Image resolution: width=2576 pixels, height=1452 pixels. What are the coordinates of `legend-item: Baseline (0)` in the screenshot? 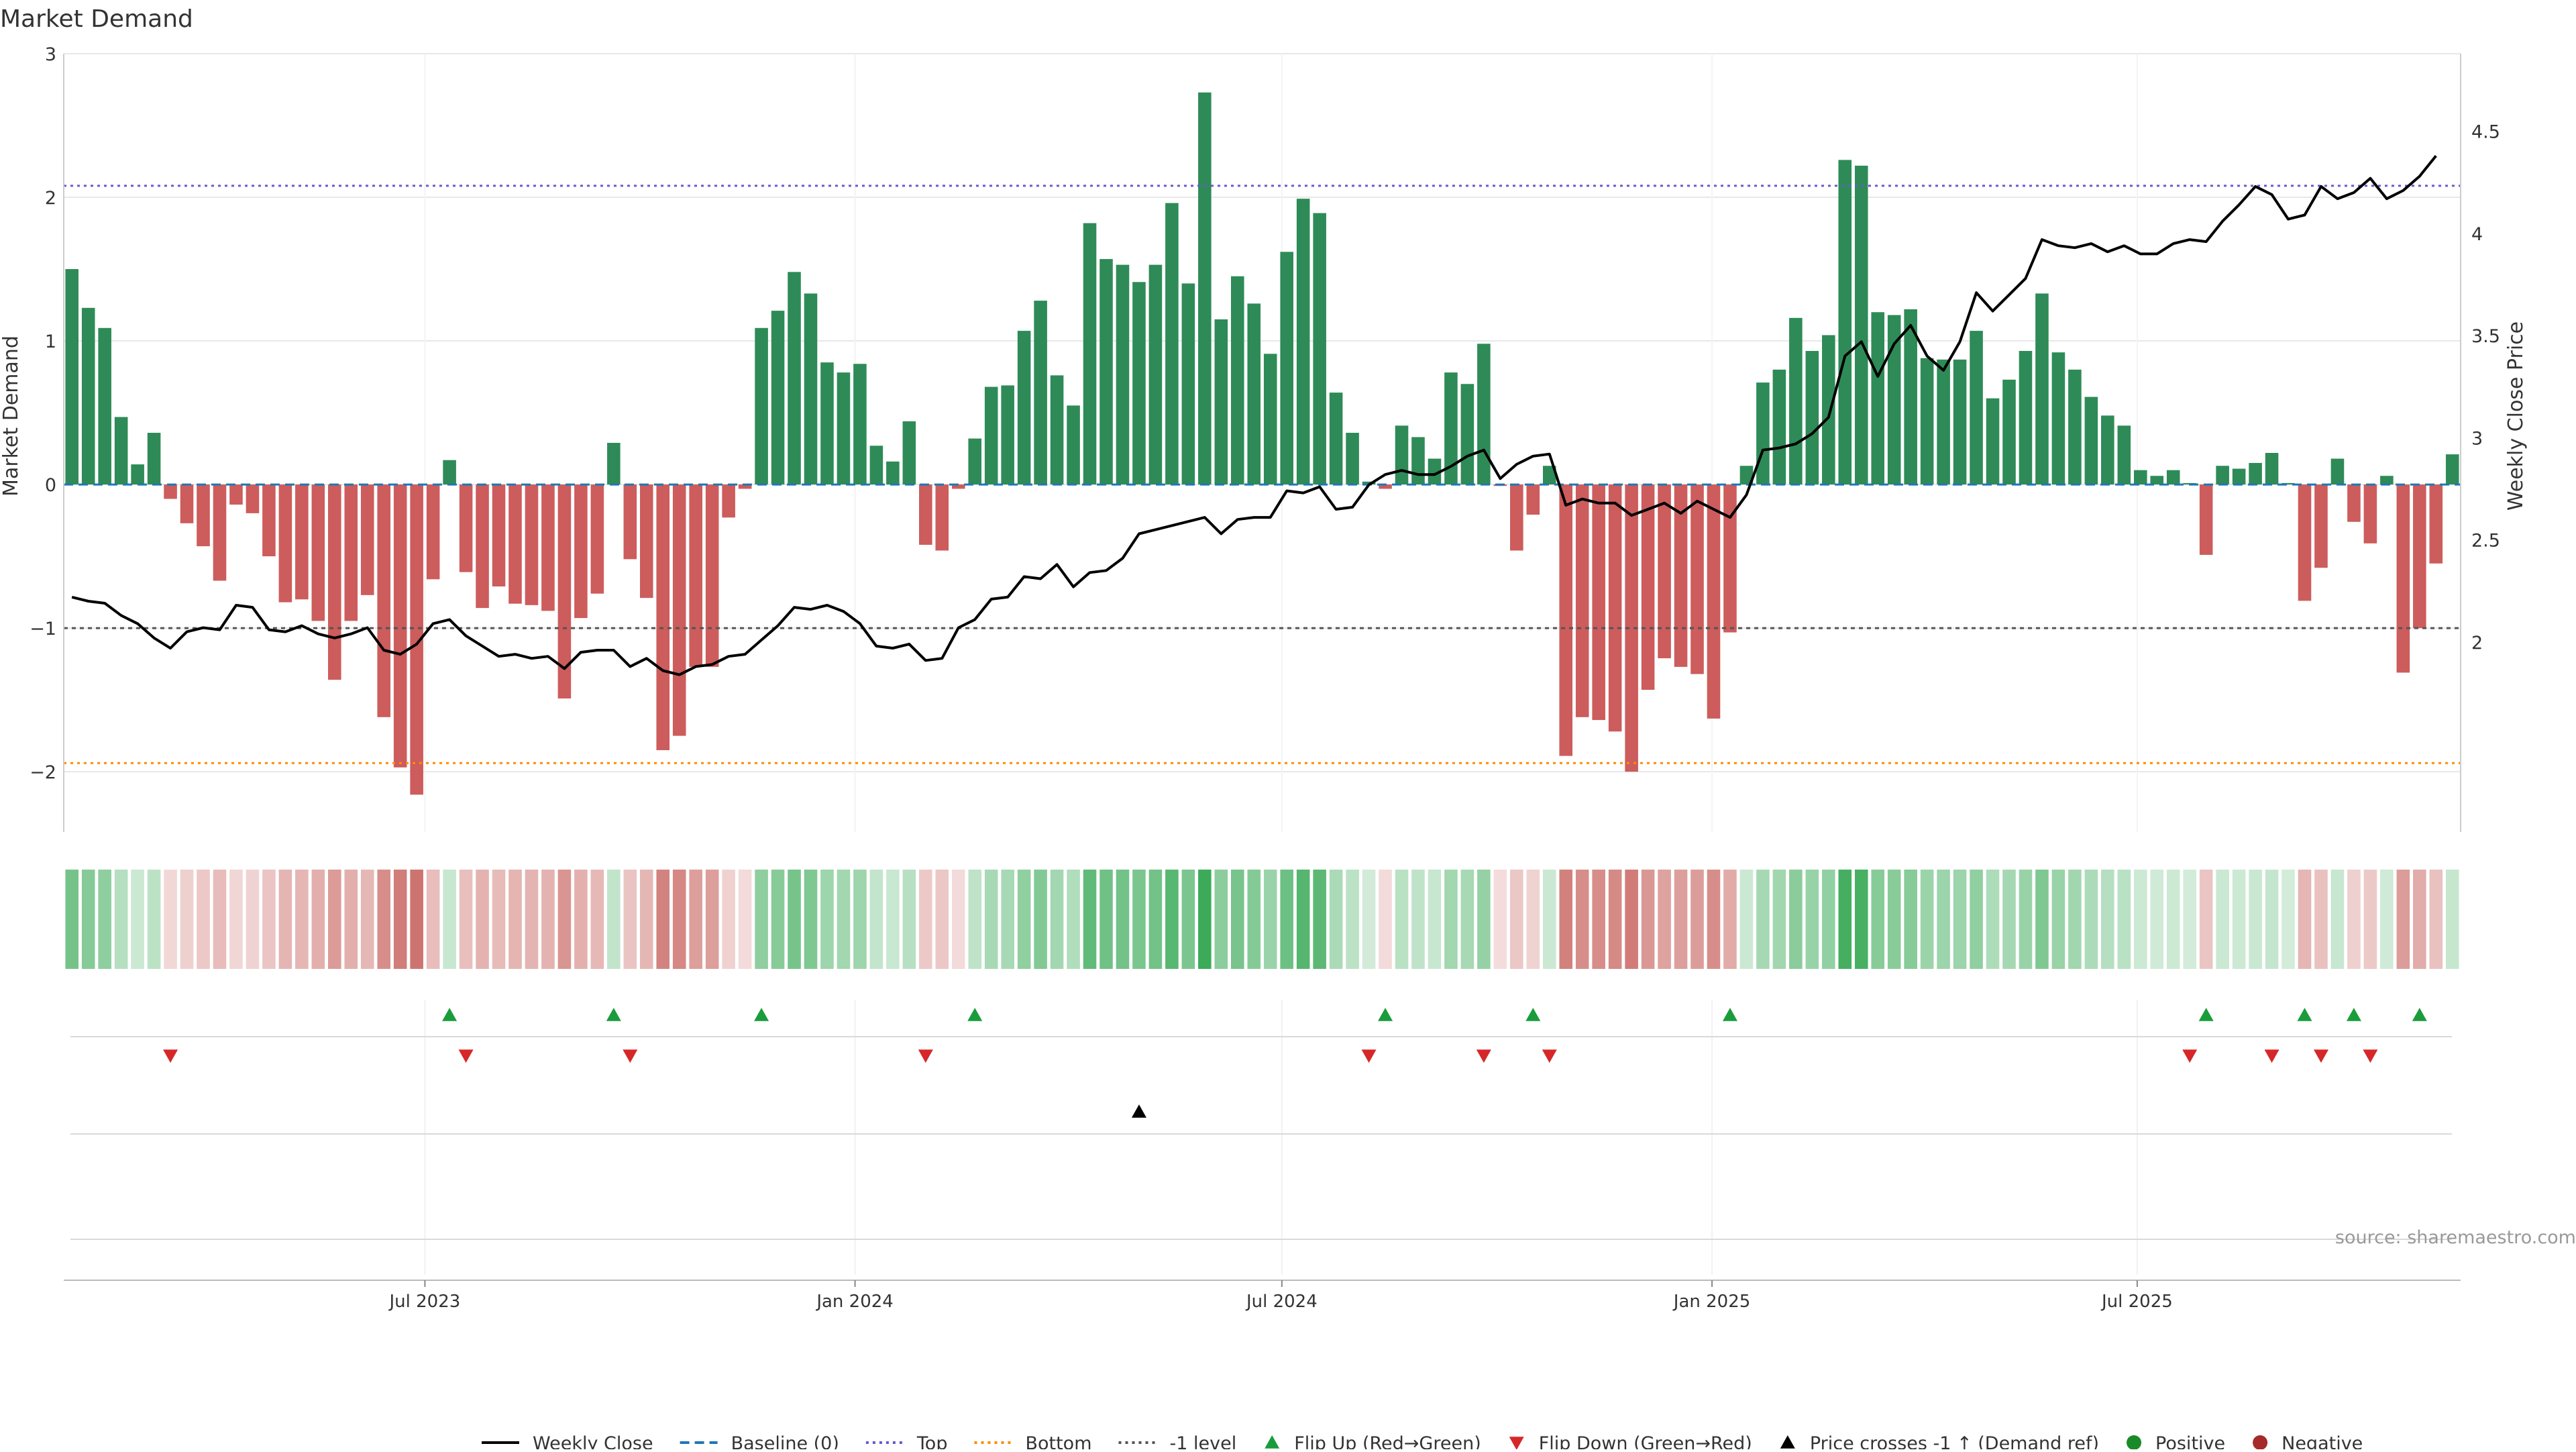 It's located at (759, 1443).